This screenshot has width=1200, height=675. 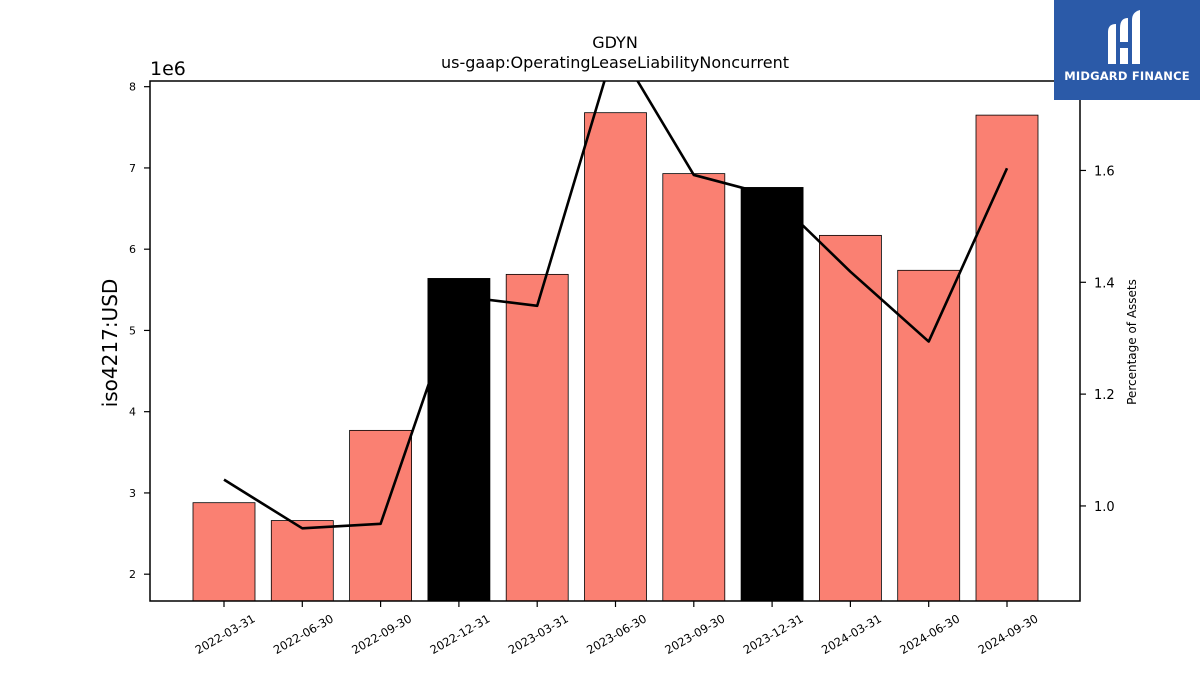 I want to click on x-tick-label: 2023-09-30, so click(x=694, y=634).